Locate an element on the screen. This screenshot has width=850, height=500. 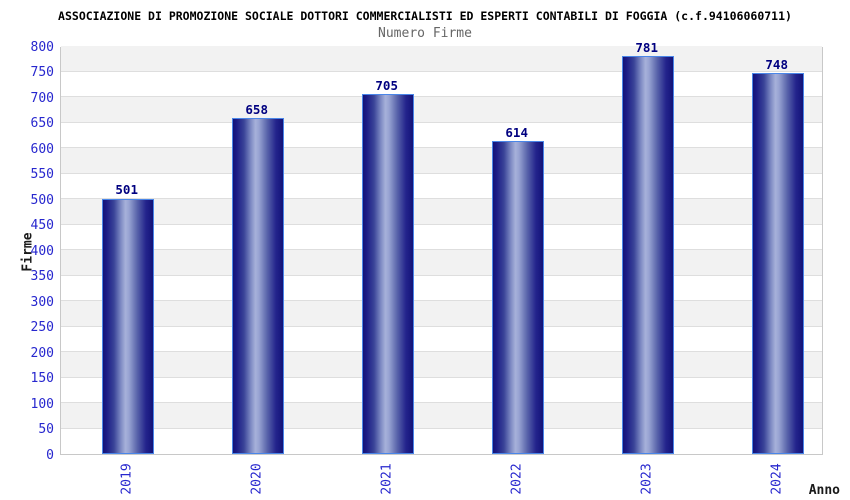
y-tick-label: 100 is located at coordinates (42, 404).